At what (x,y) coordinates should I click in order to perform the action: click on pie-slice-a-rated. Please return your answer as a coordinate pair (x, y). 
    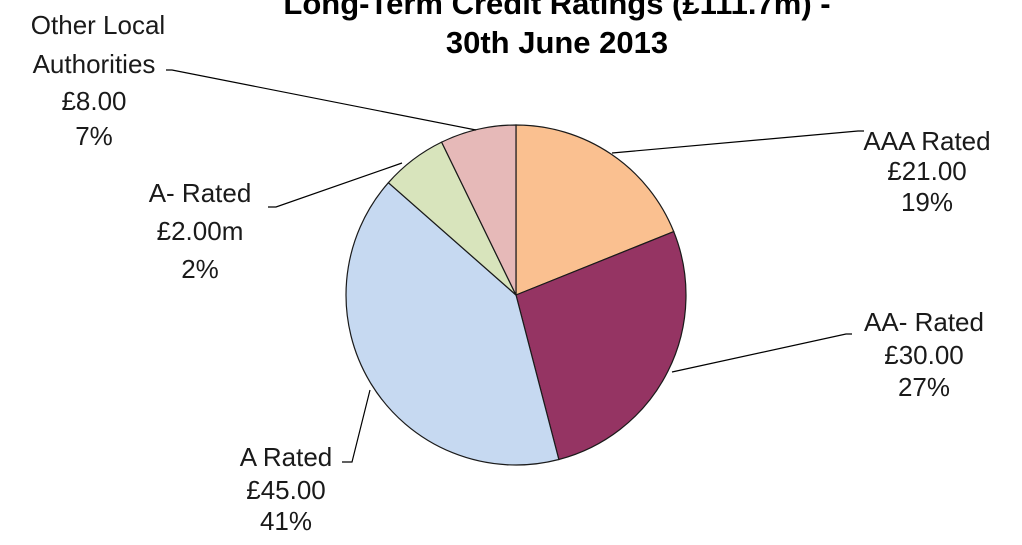
    Looking at the image, I should click on (452, 323).